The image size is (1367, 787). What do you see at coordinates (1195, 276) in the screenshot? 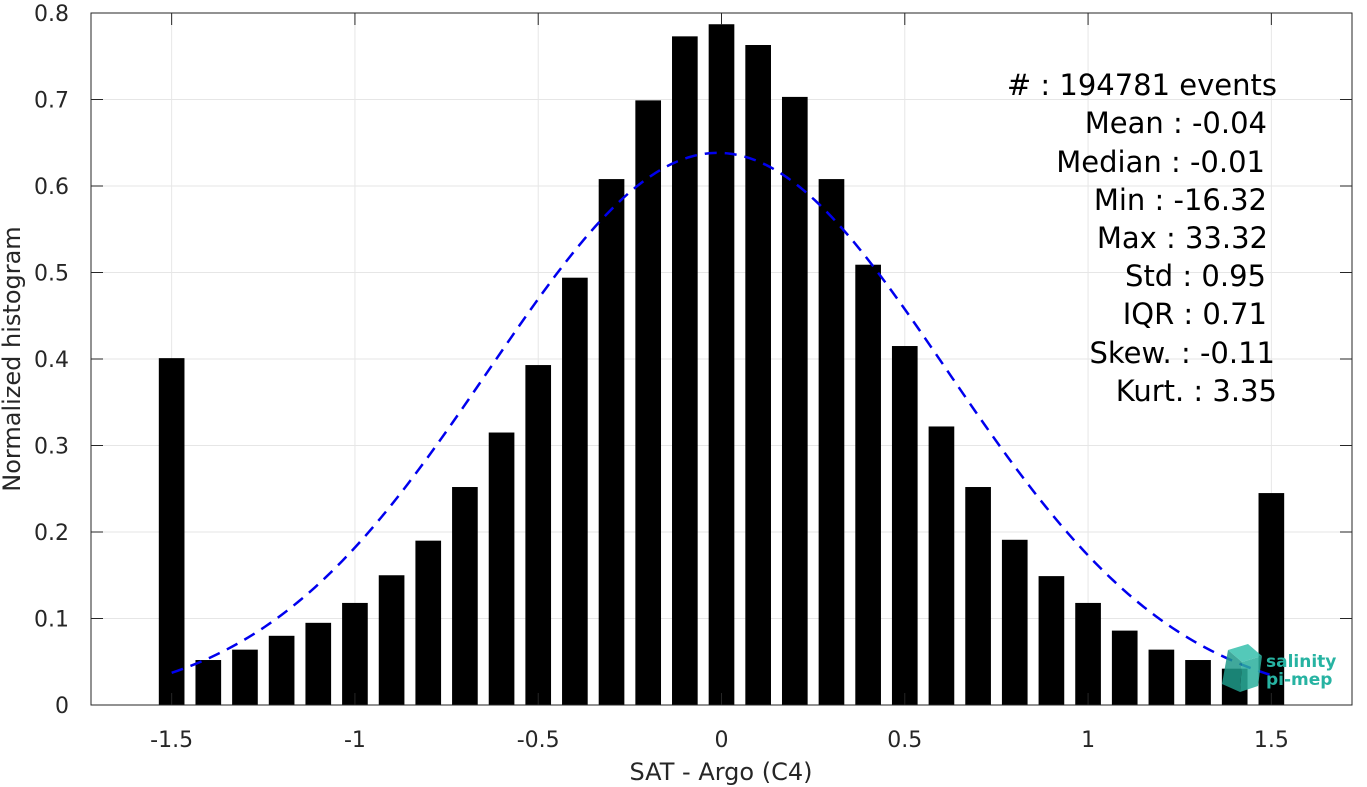
I see `stat-std: Std : 0.95` at bounding box center [1195, 276].